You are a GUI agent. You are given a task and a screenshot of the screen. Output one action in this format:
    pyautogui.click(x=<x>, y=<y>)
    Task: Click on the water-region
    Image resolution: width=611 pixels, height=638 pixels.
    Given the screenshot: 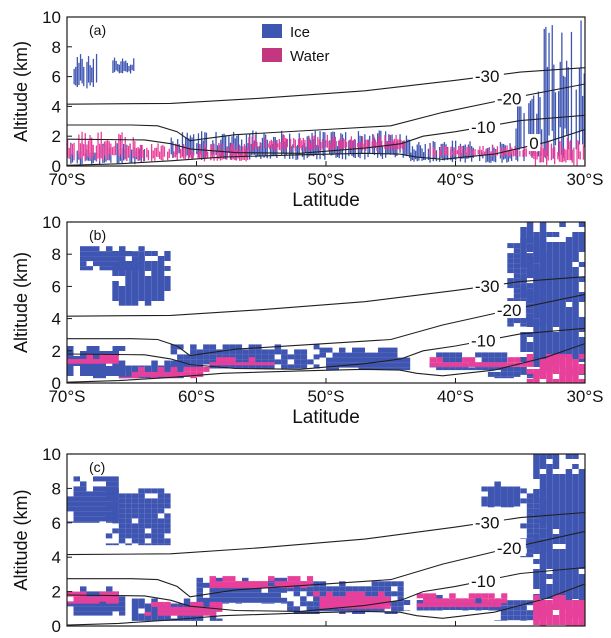 What is the action you would take?
    pyautogui.click(x=261, y=582)
    